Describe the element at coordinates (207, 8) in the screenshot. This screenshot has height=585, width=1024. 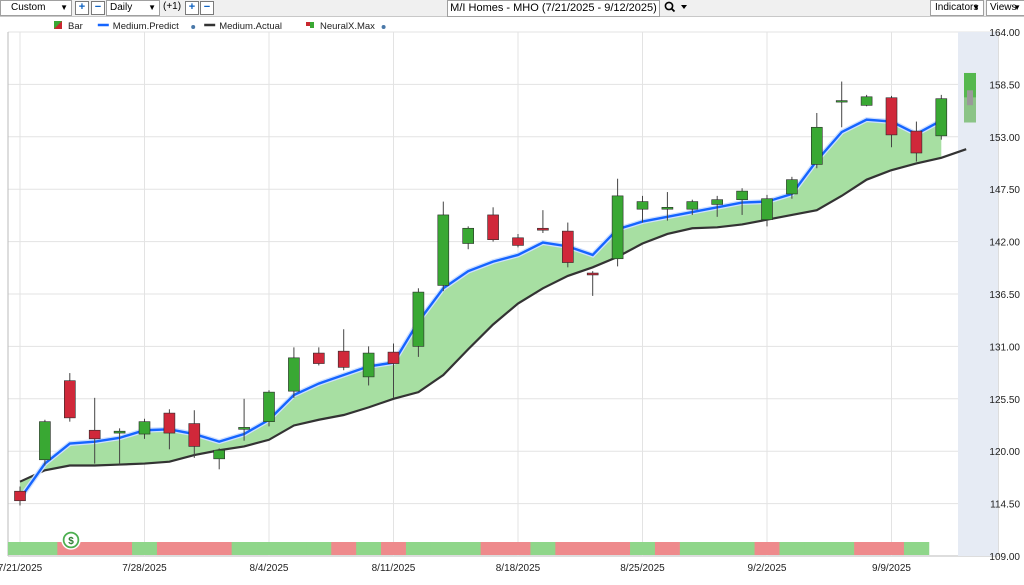
I see `offset-decrease-button: −` at that location.